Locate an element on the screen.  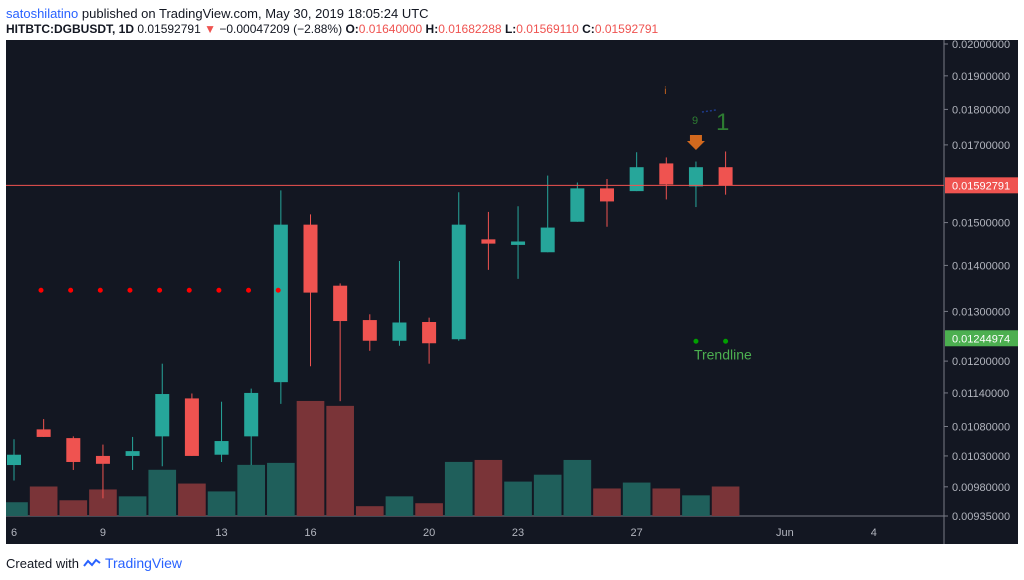
price-change: −0.00047209 (−2.88%) is located at coordinates (281, 29).